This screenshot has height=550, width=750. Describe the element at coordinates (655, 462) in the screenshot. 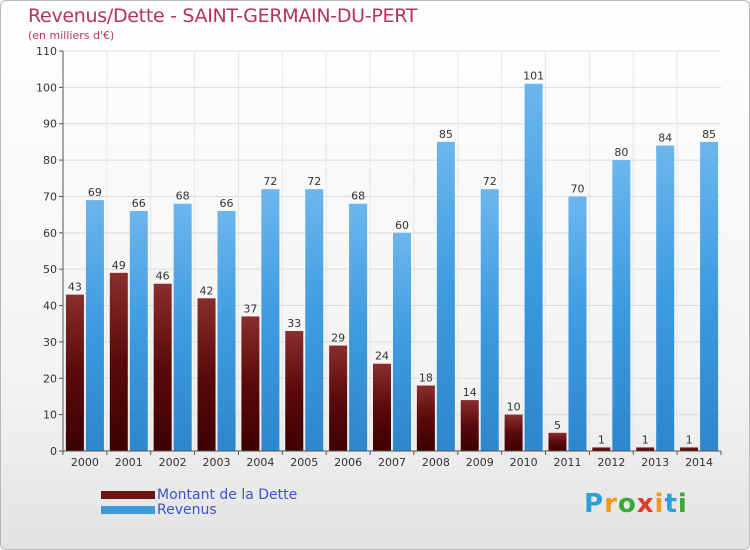

I see `x-tick-label-2013: 2013` at that location.